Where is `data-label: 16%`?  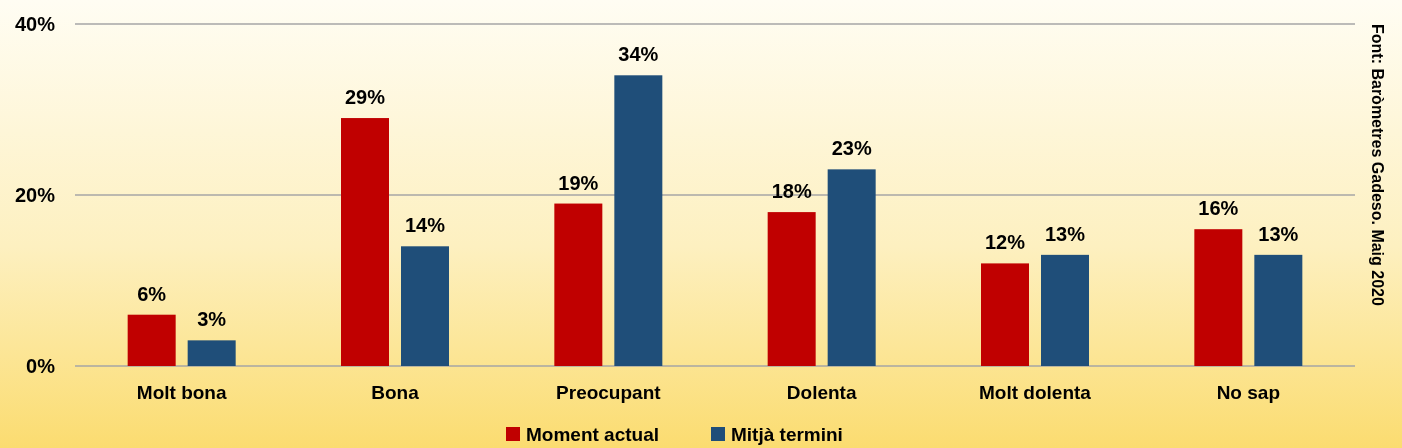
data-label: 16% is located at coordinates (1218, 208).